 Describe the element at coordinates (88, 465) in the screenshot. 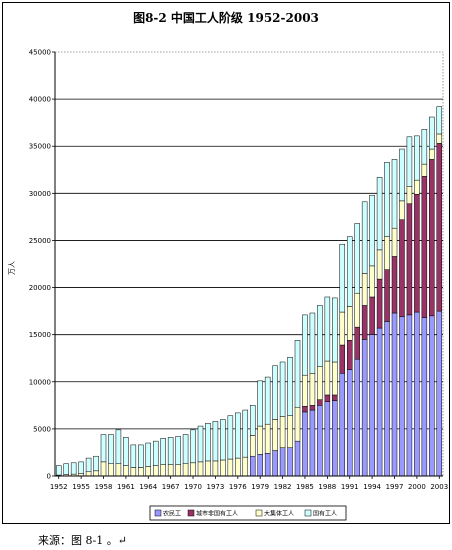

I see `bar-state-owned-workers-1956` at that location.